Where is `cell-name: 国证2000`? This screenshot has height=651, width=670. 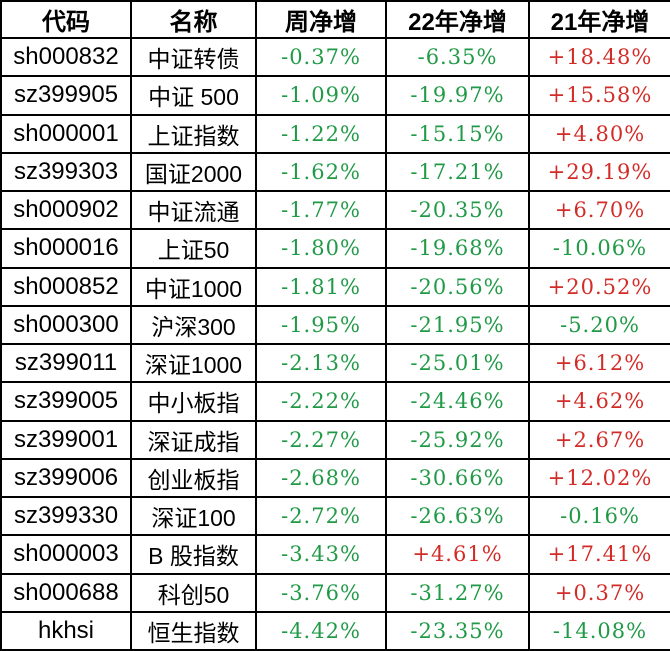 cell-name: 国证2000 is located at coordinates (193, 172).